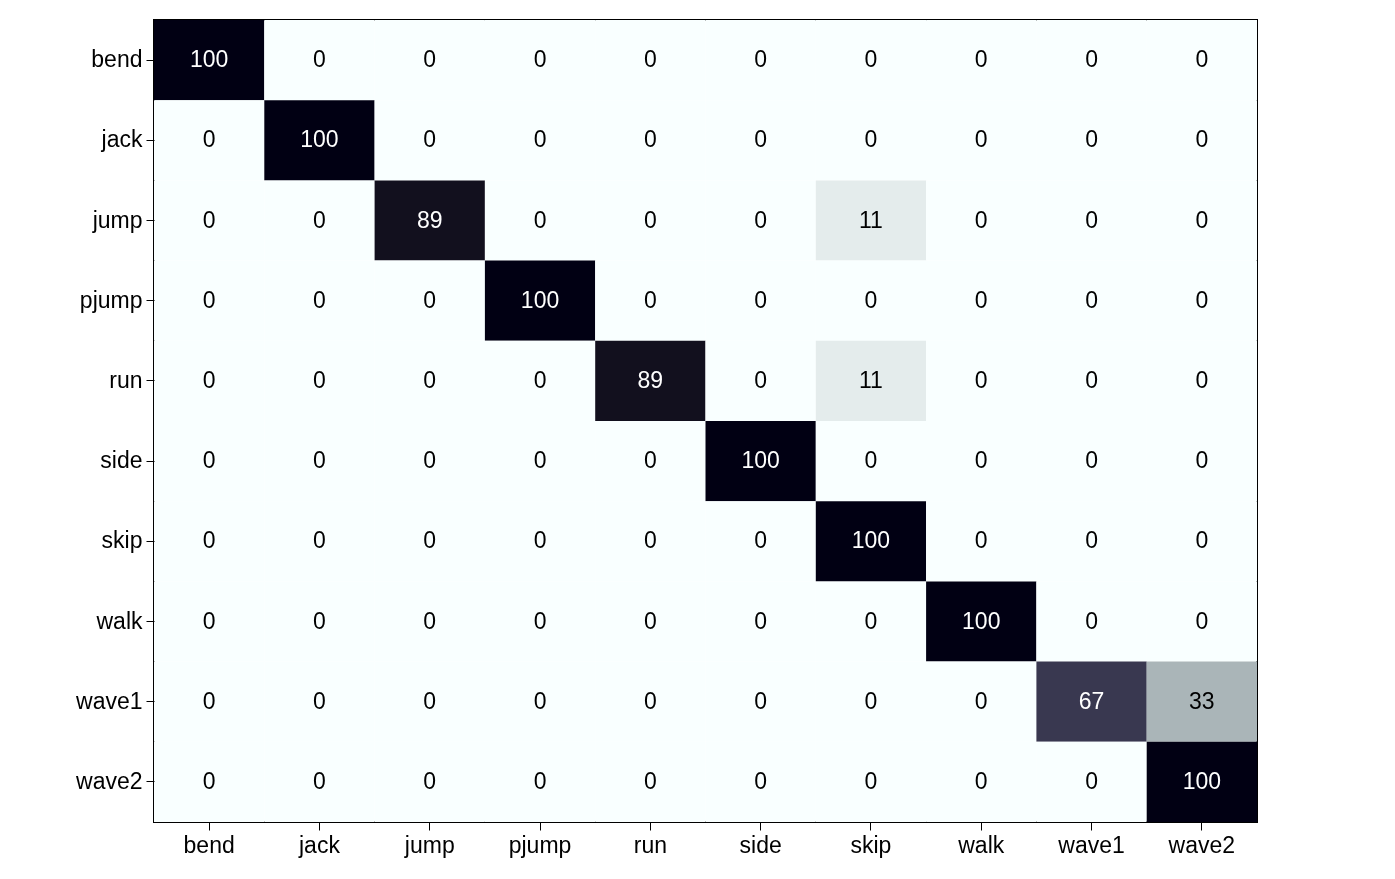 The width and height of the screenshot is (1395, 879). Describe the element at coordinates (117, 219) in the screenshot. I see `y-tick-label: jump` at that location.